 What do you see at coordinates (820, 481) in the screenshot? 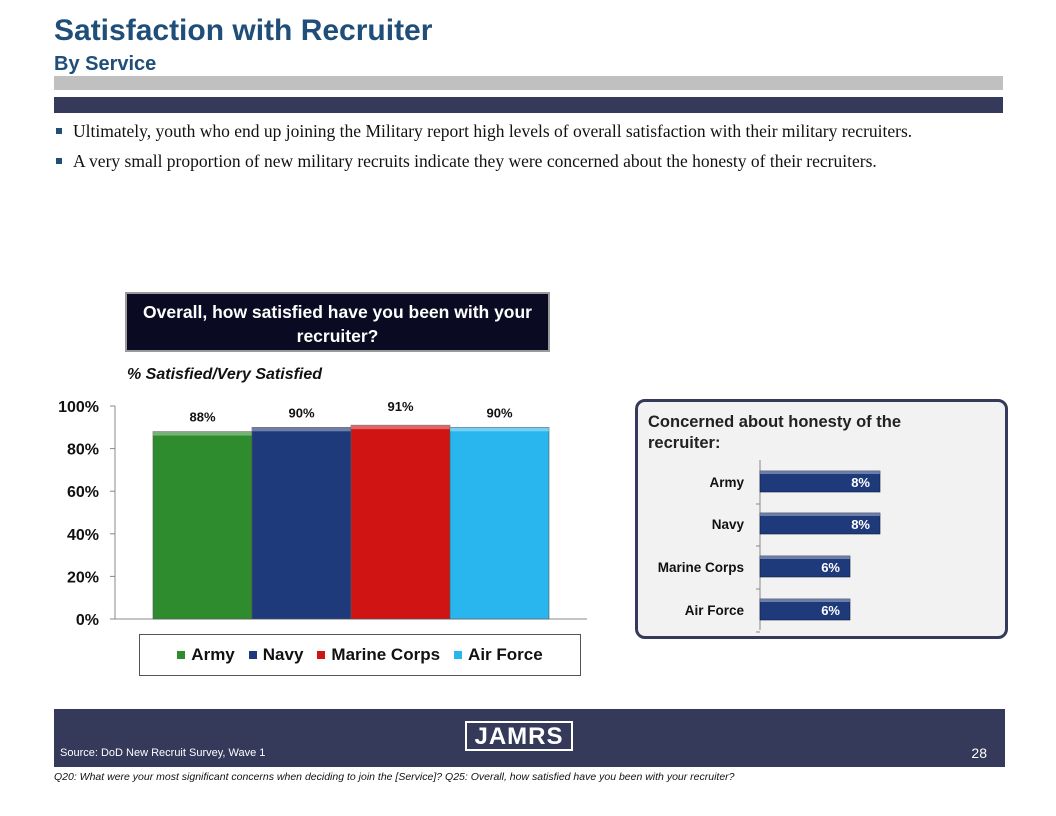
I see `honesty-bar-army` at bounding box center [820, 481].